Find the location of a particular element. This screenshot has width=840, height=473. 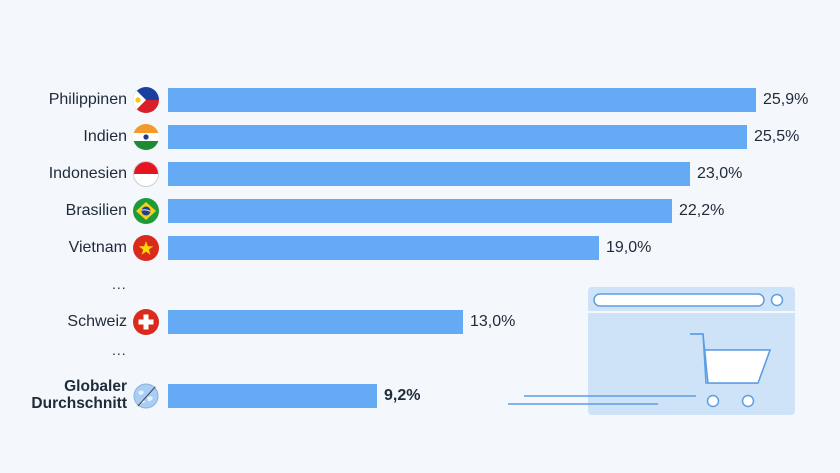

bar-row-global-average: Globaler Durchschnitt 9,2% is located at coordinates (420, 395).